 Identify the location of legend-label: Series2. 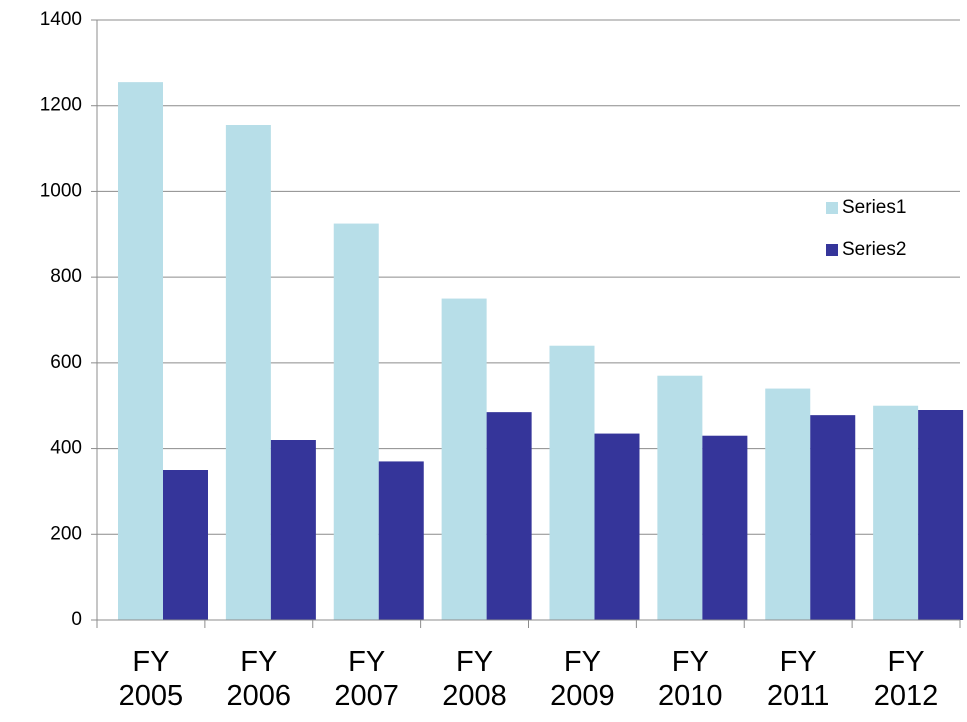
(874, 249).